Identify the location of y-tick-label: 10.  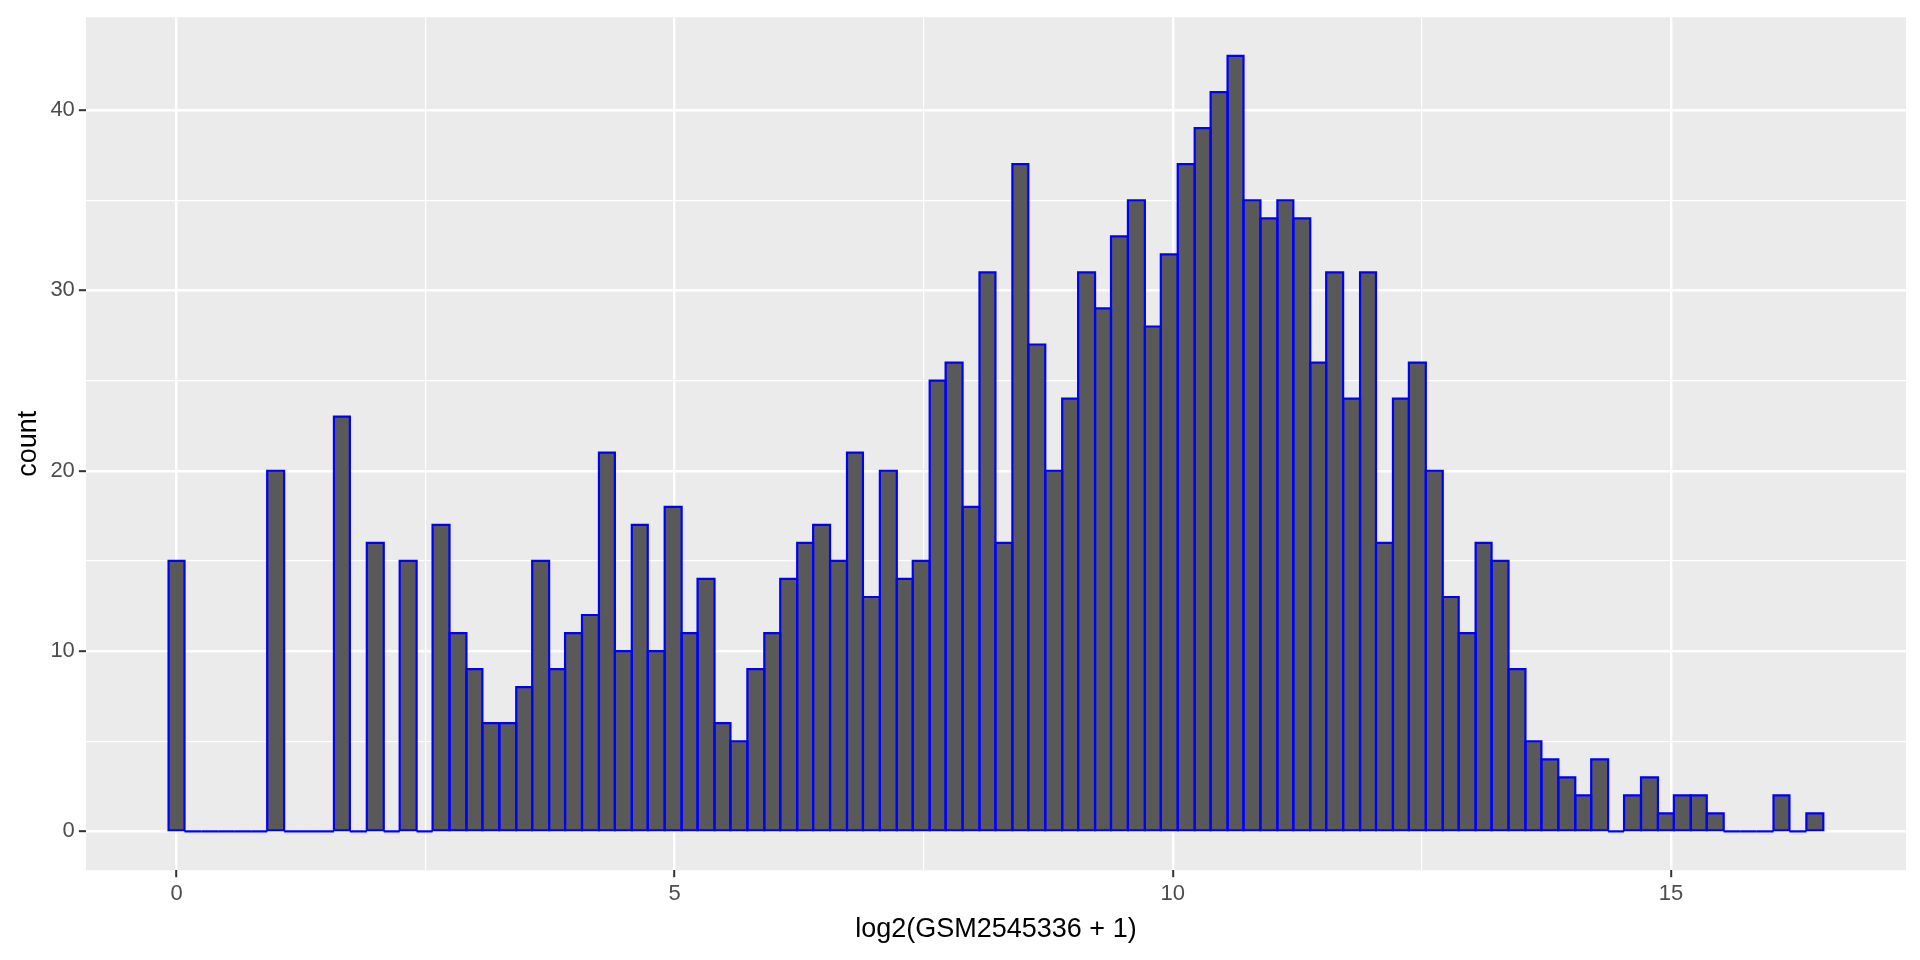
(62, 650).